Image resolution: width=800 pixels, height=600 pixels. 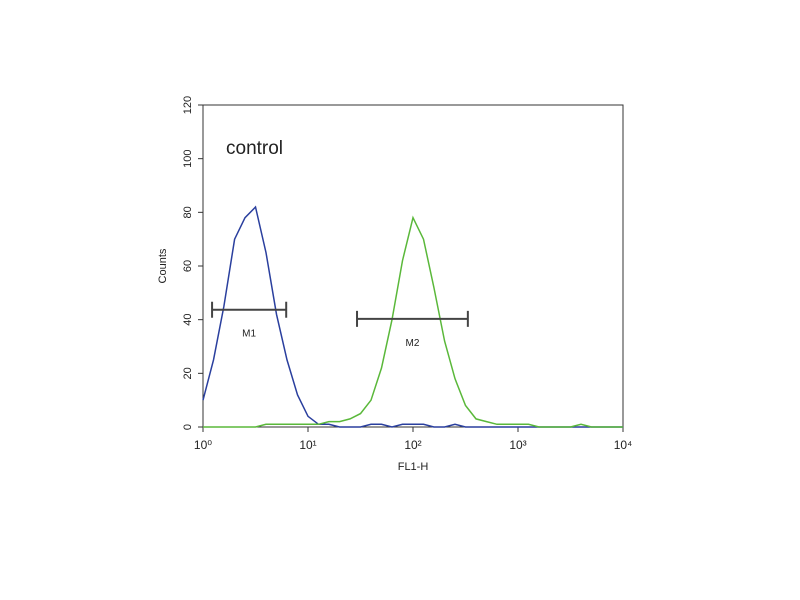 I want to click on annotation: control, so click(x=254, y=148).